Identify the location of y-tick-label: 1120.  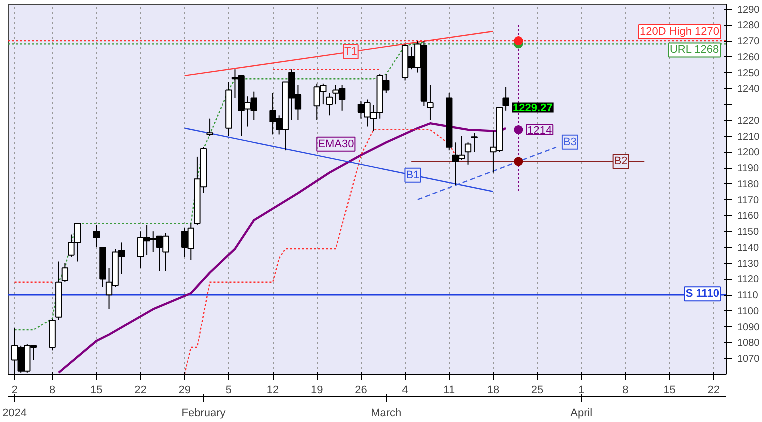
(749, 280).